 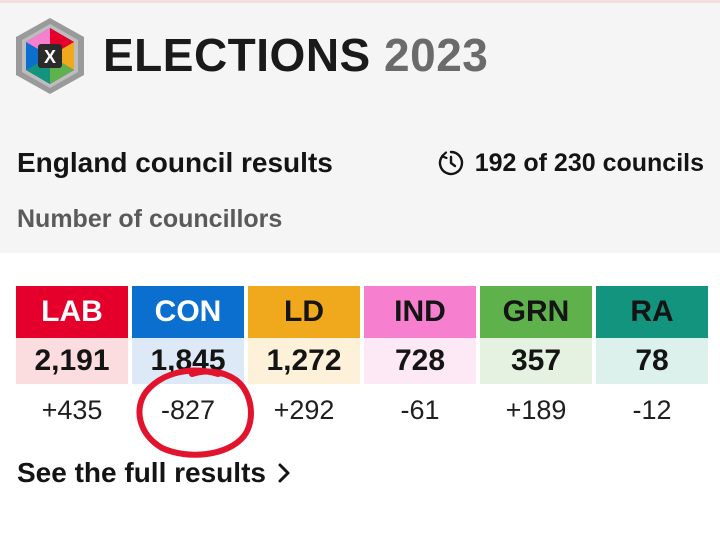 I want to click on party-seats: 2,191, so click(x=72, y=361).